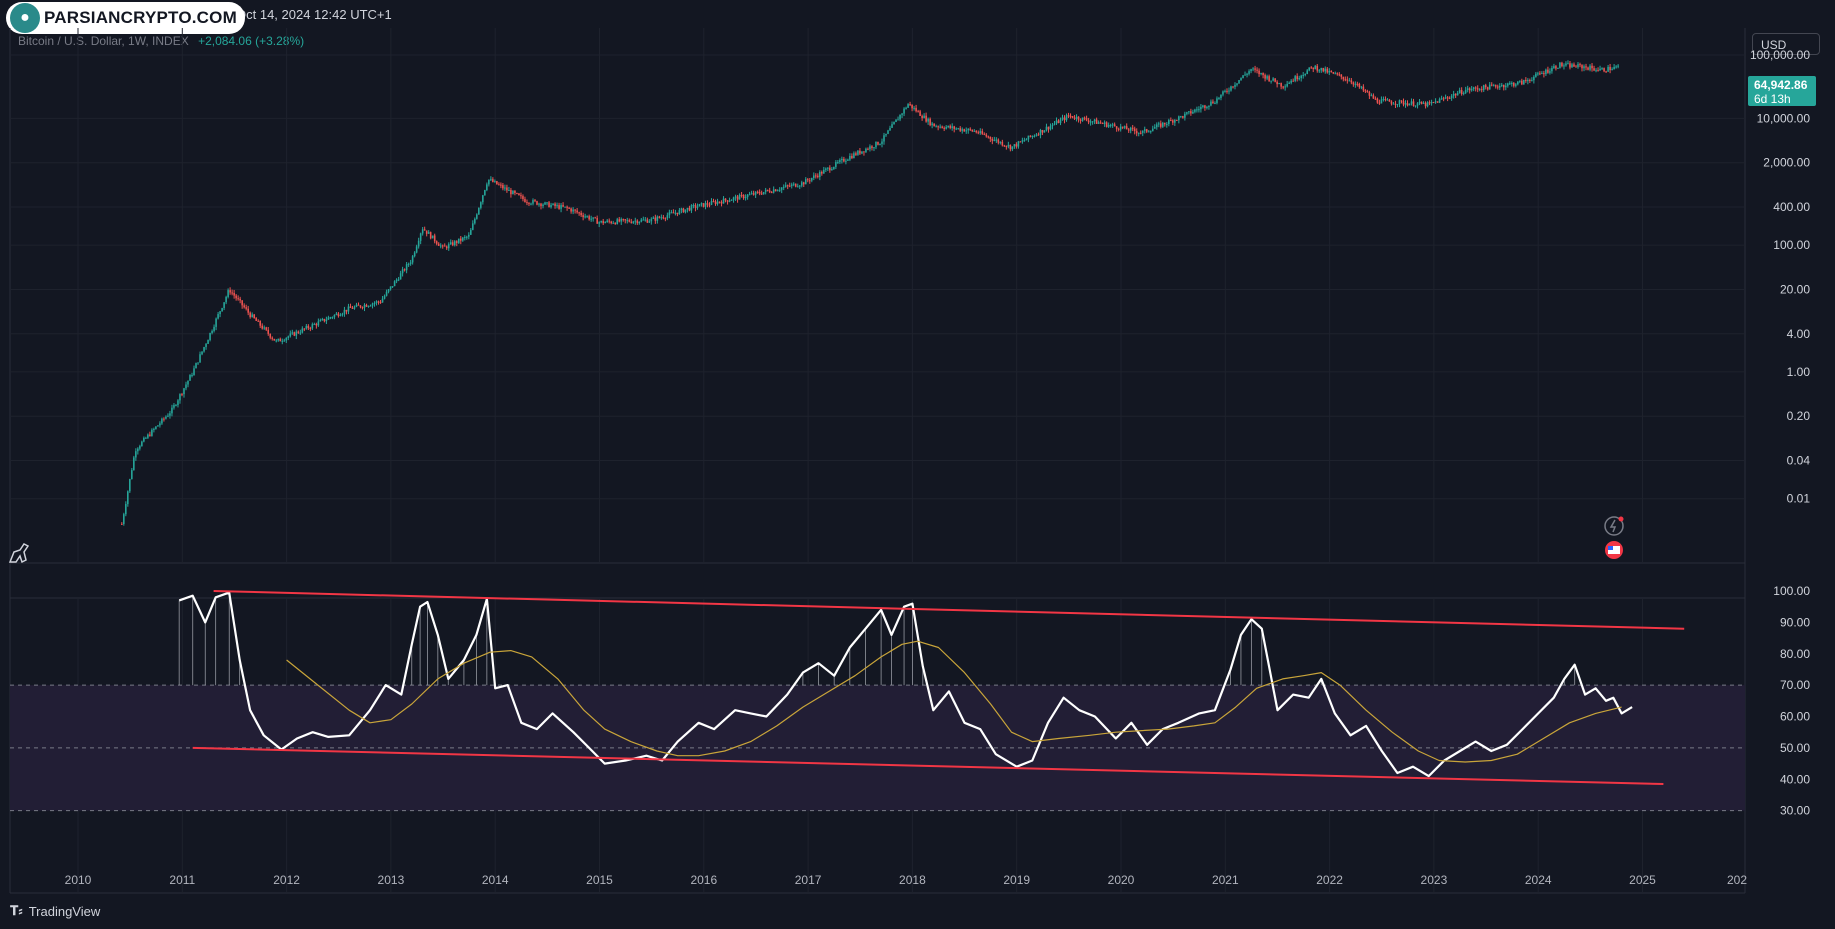 The width and height of the screenshot is (1835, 929). I want to click on y-tick-label: 0.04, so click(1799, 461).